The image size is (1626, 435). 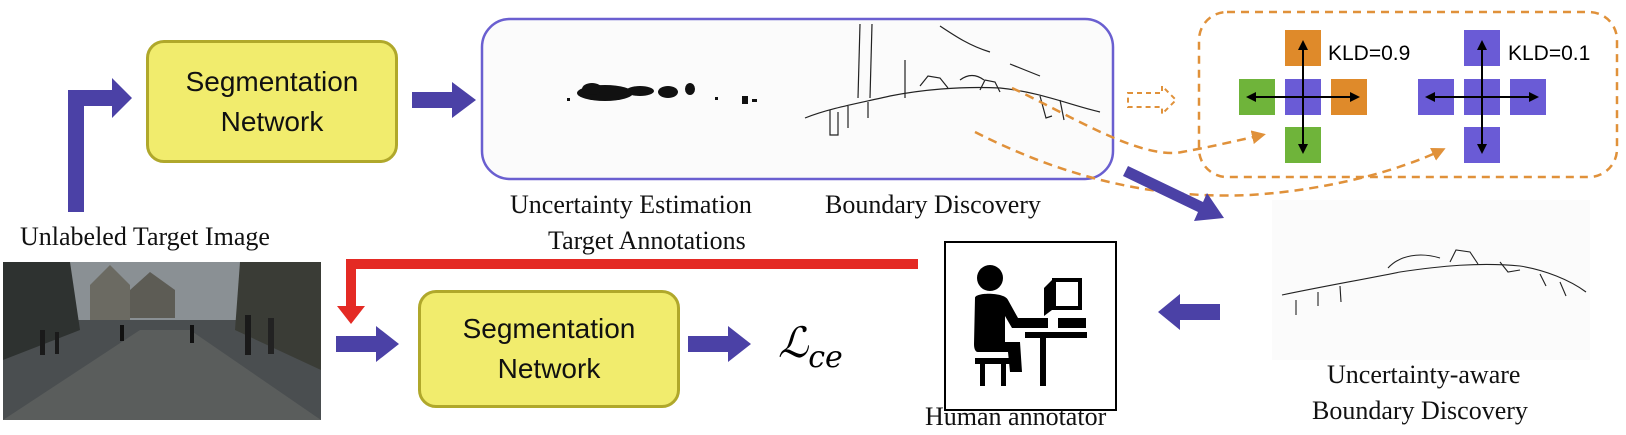 I want to click on bottom-network-label-line1: Segmentation, so click(x=549, y=328).